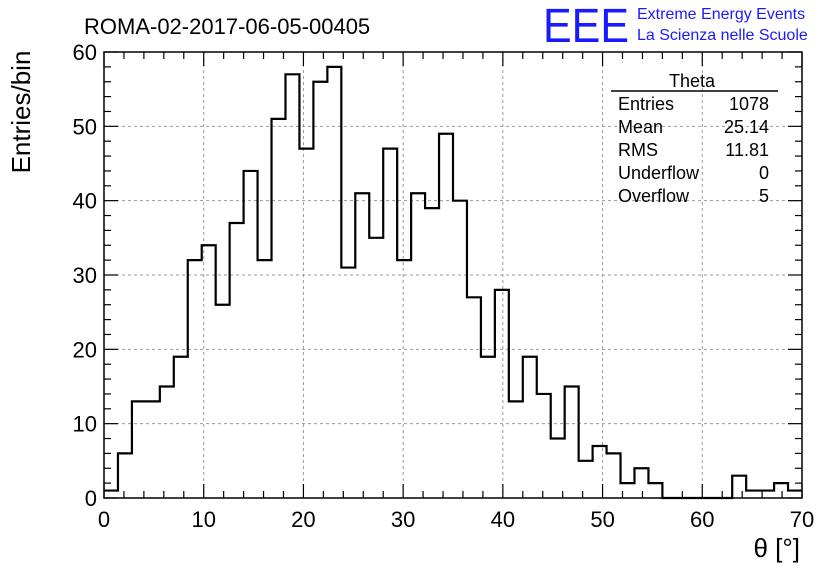 The width and height of the screenshot is (836, 572). I want to click on x-tick-label: 20, so click(303, 519).